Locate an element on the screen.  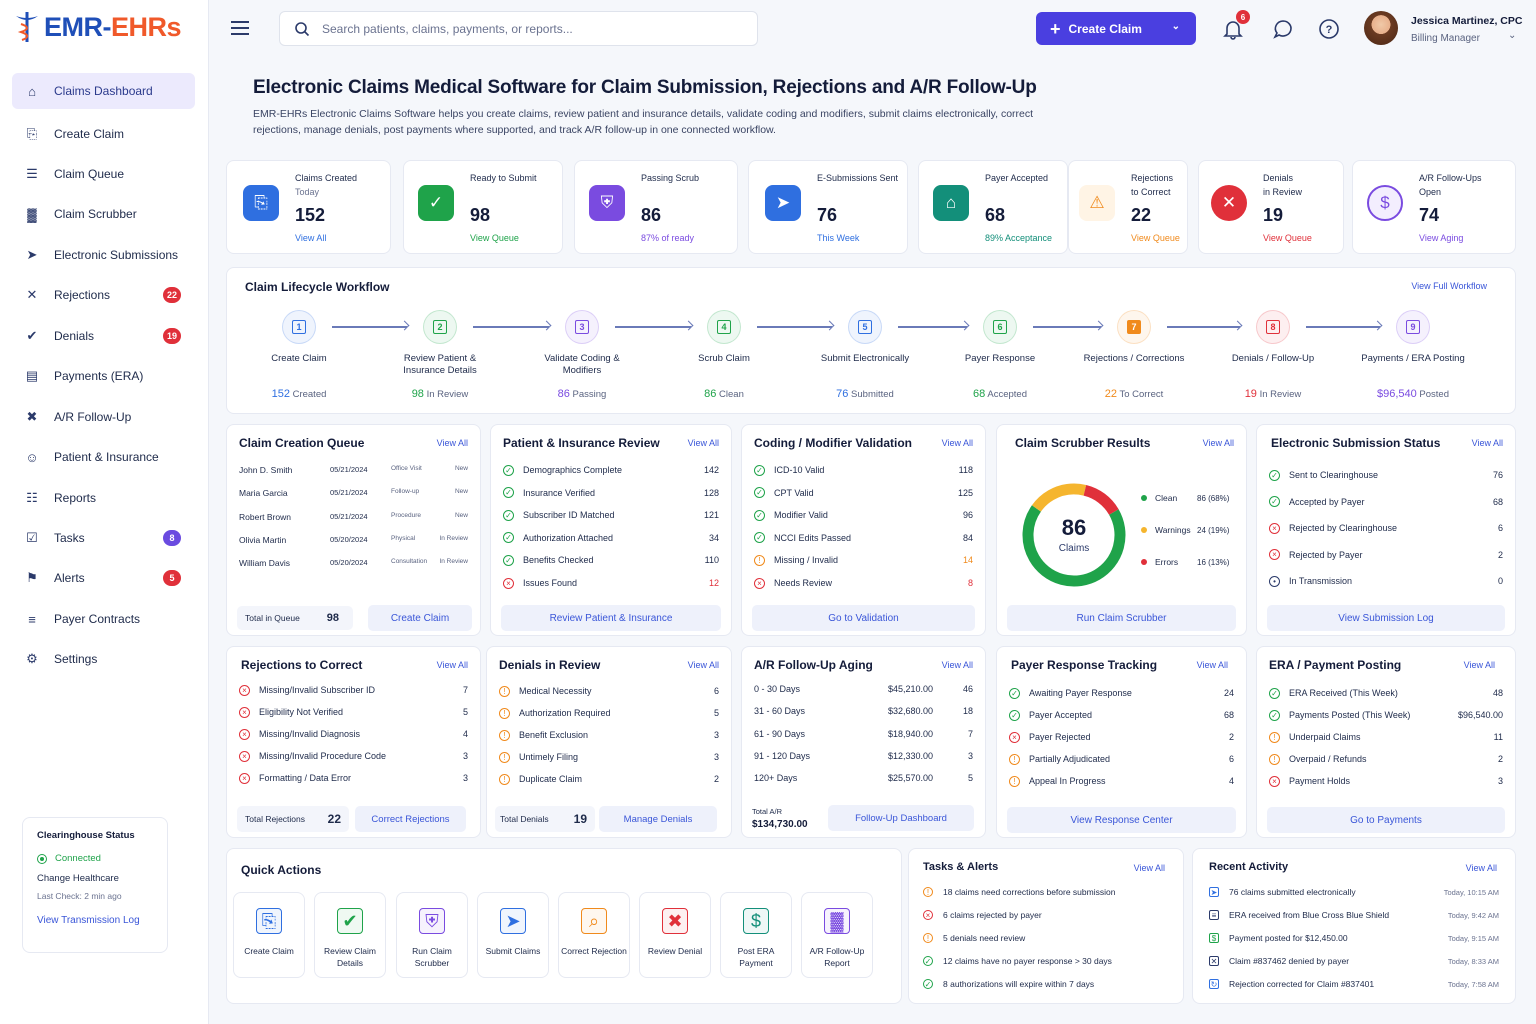
list-item: ✓ Payer Accepted 68 is located at coordinates (1121, 715).